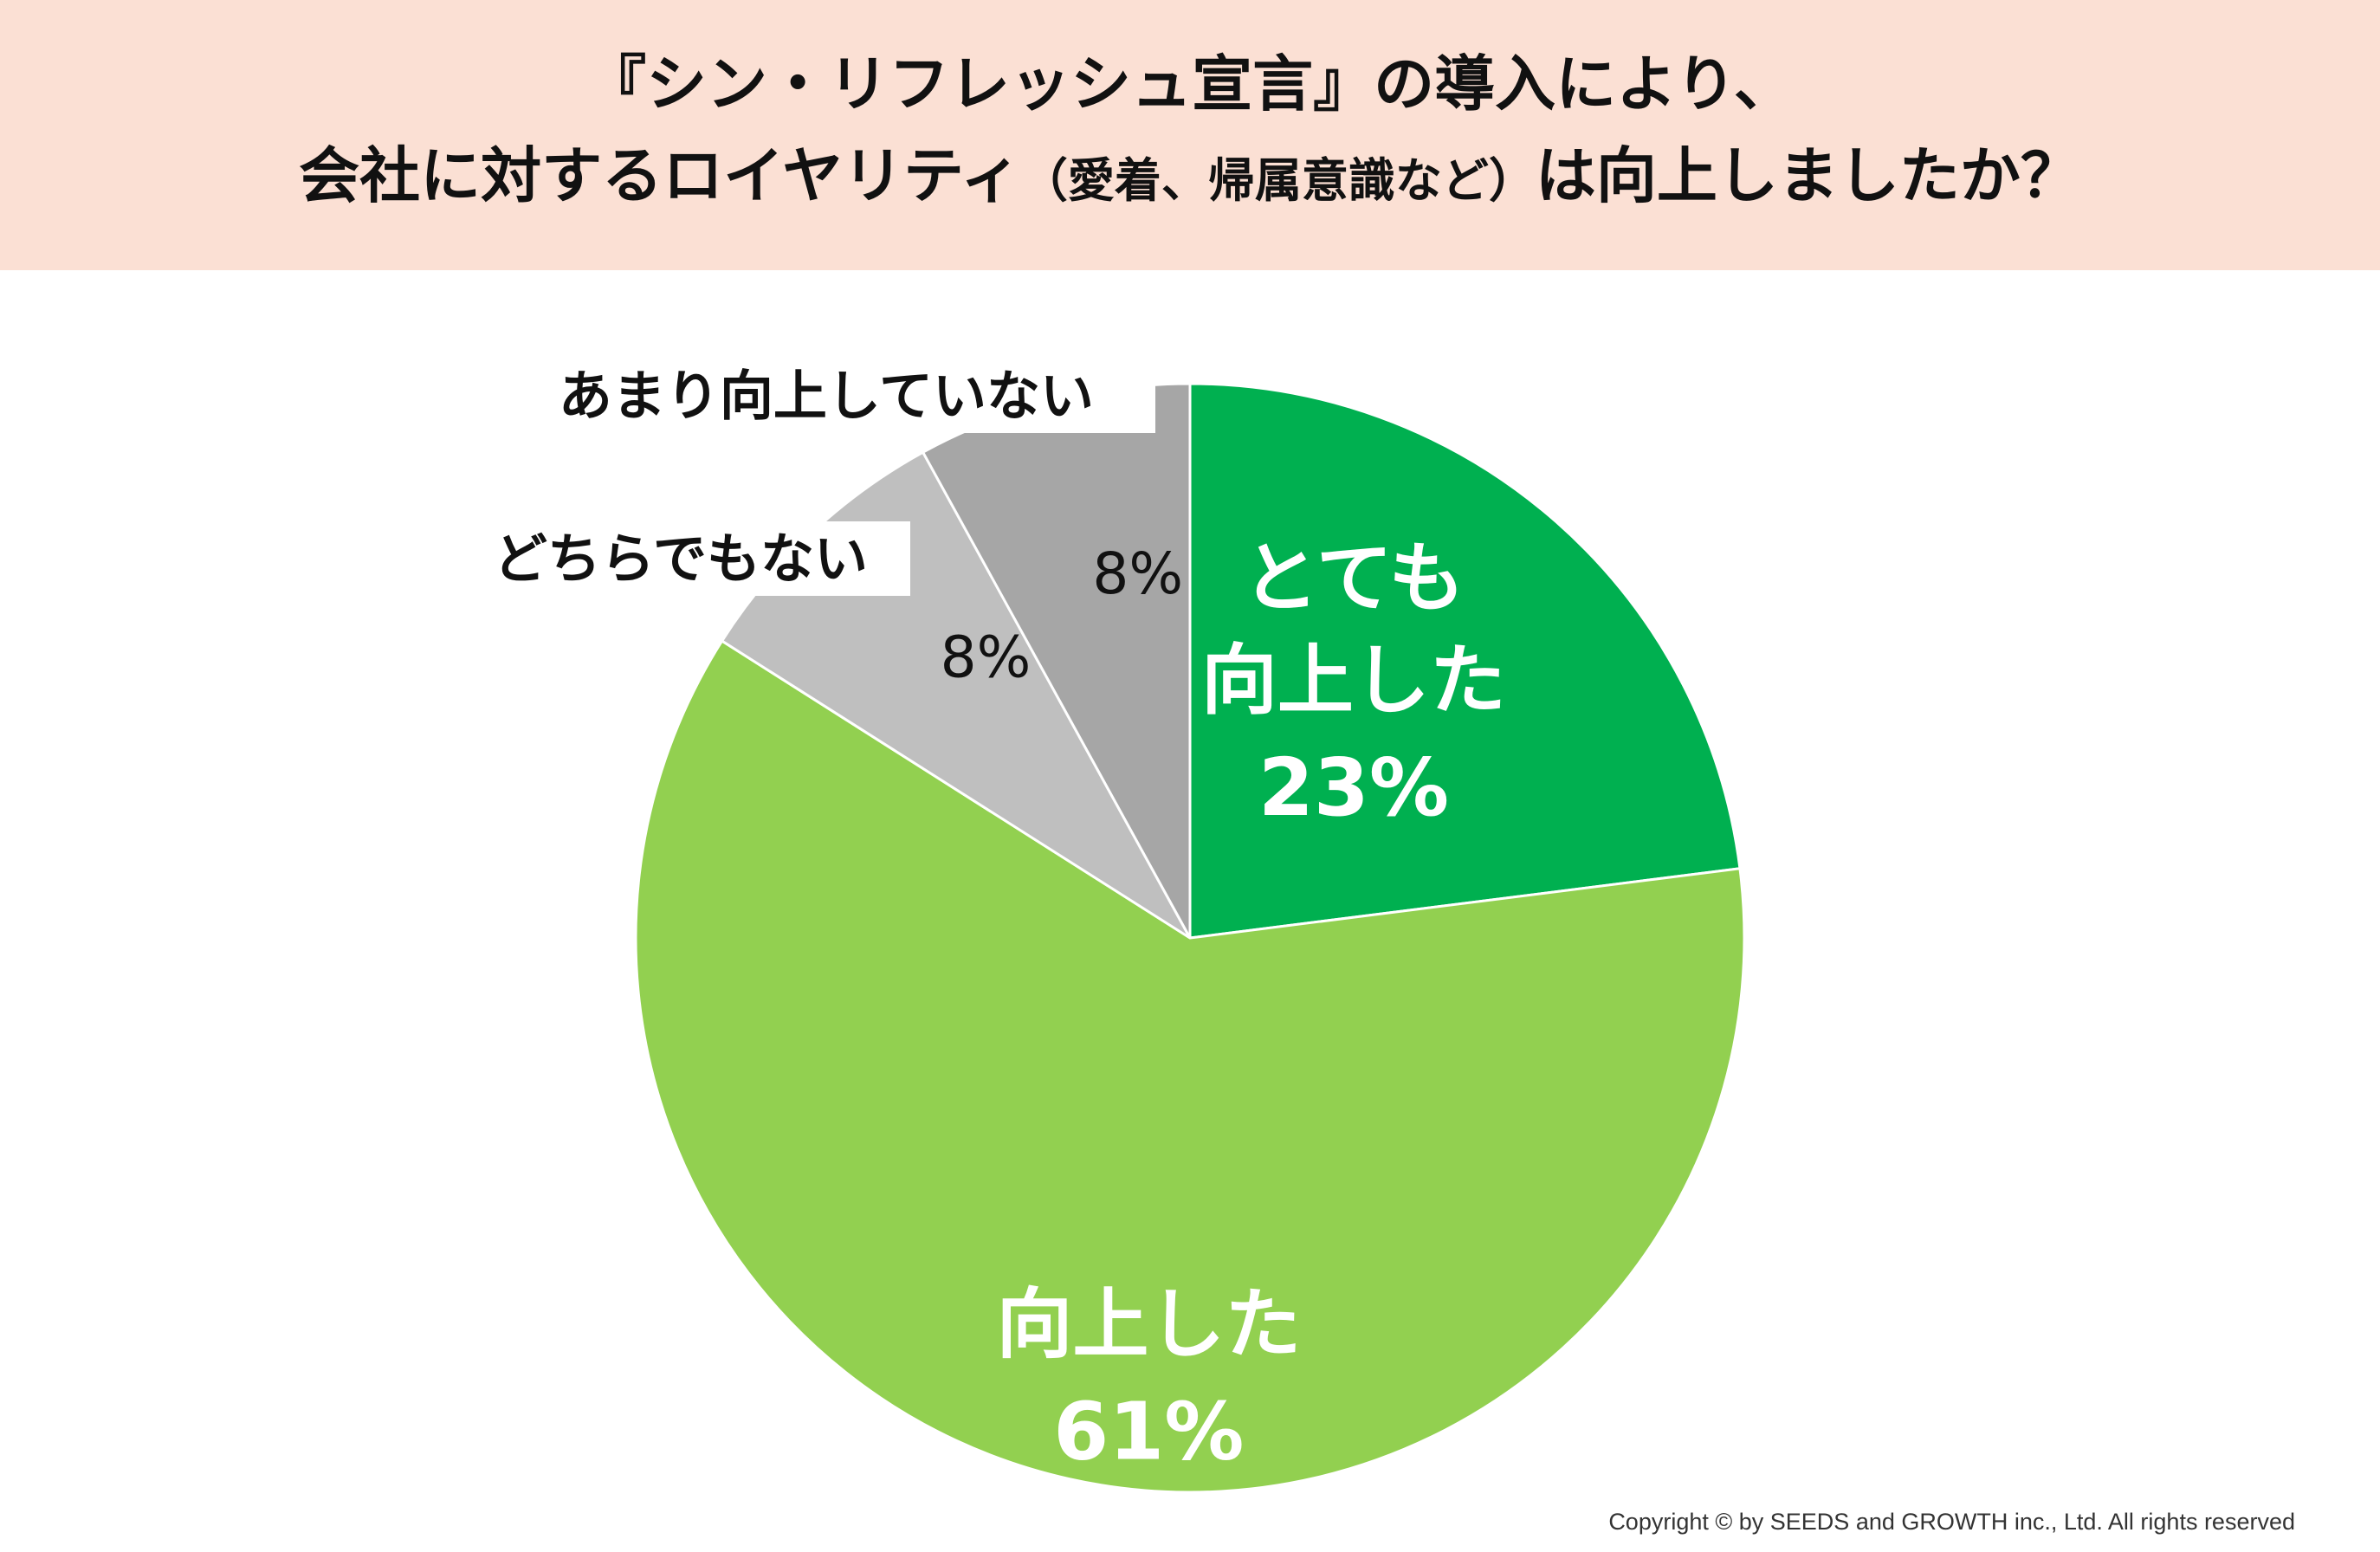  I want to click on slice-value-label-0: 23%, so click(1353, 787).